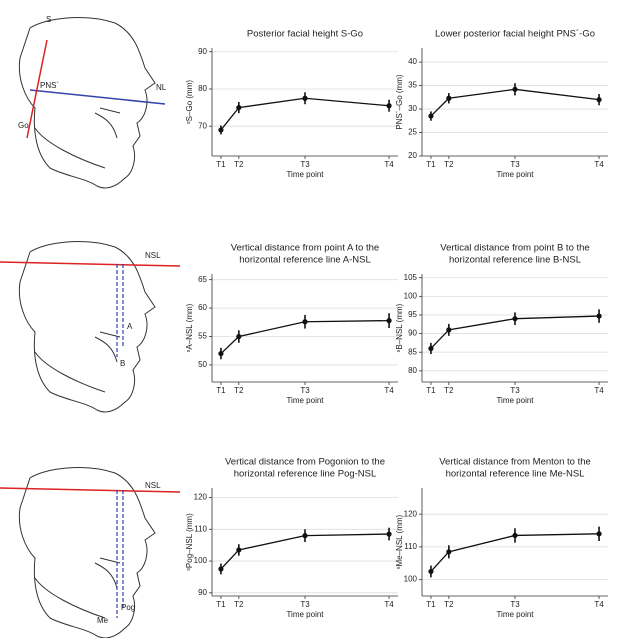  What do you see at coordinates (412, 85) in the screenshot?
I see `y-tick-label: 35` at bounding box center [412, 85].